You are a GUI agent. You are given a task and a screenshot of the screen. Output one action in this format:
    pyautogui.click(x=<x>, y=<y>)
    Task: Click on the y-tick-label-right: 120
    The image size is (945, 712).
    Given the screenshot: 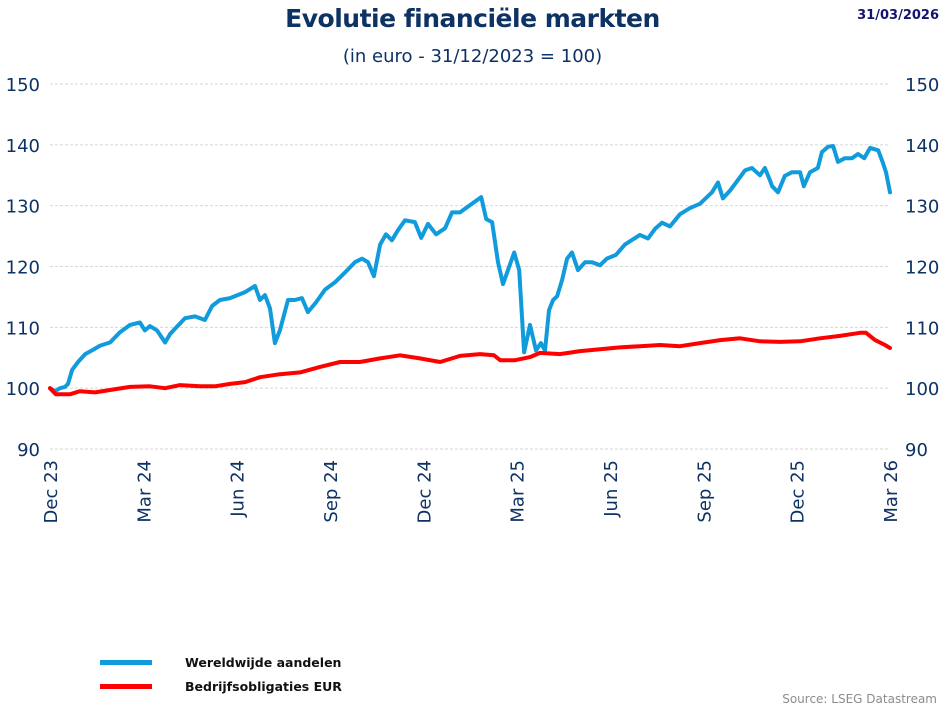 What is the action you would take?
    pyautogui.click(x=922, y=268)
    